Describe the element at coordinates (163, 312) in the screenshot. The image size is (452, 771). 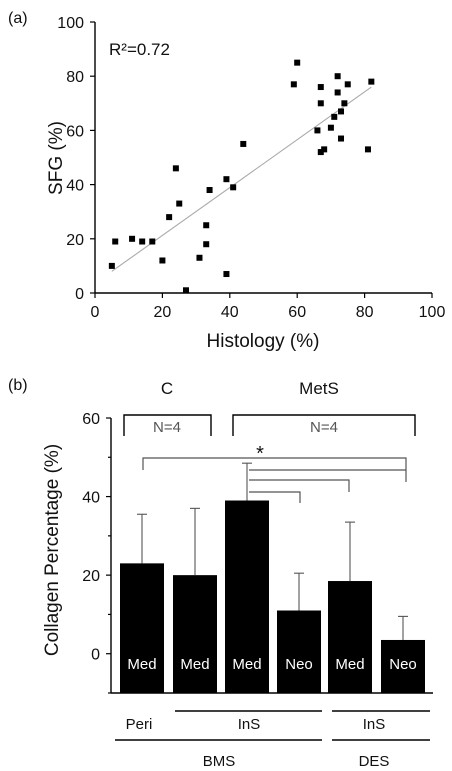
I see `scatter-x-tick-label: 20` at that location.